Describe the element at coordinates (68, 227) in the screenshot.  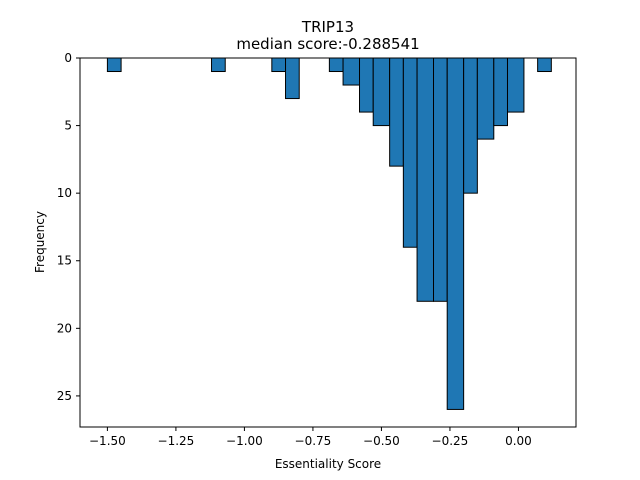
I see `y-ticks-group: 0 5 10 15 20 25` at that location.